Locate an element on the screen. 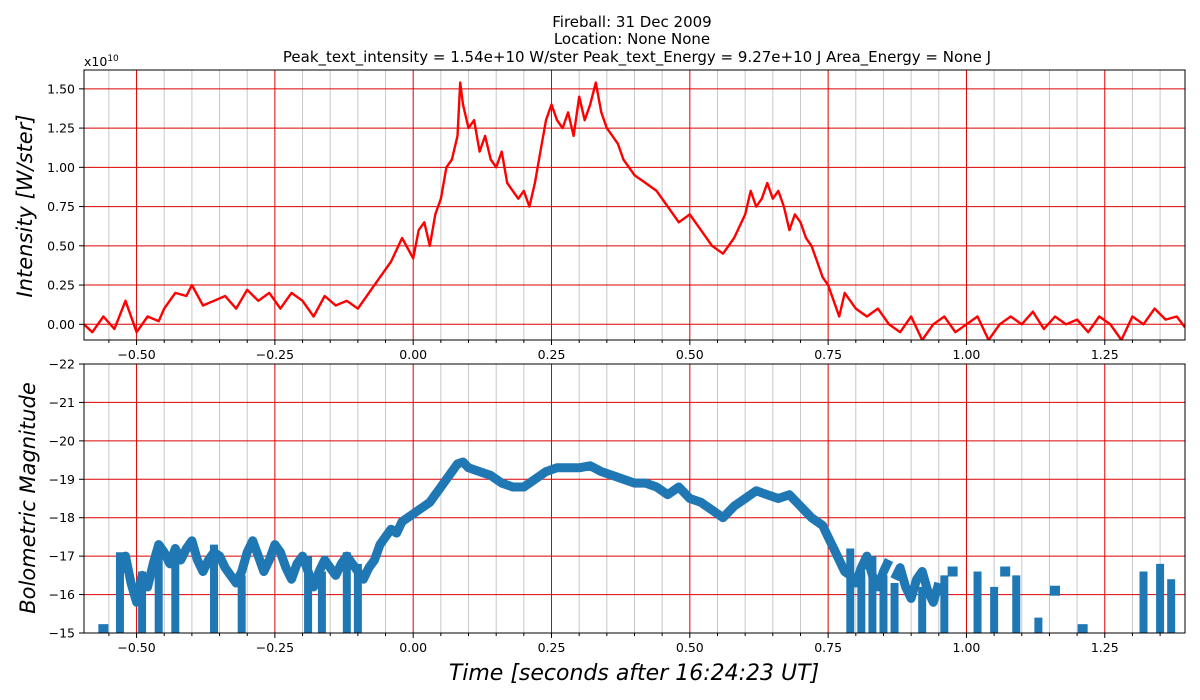 The width and height of the screenshot is (1200, 700). y-tick-label: −16 is located at coordinates (62, 594).